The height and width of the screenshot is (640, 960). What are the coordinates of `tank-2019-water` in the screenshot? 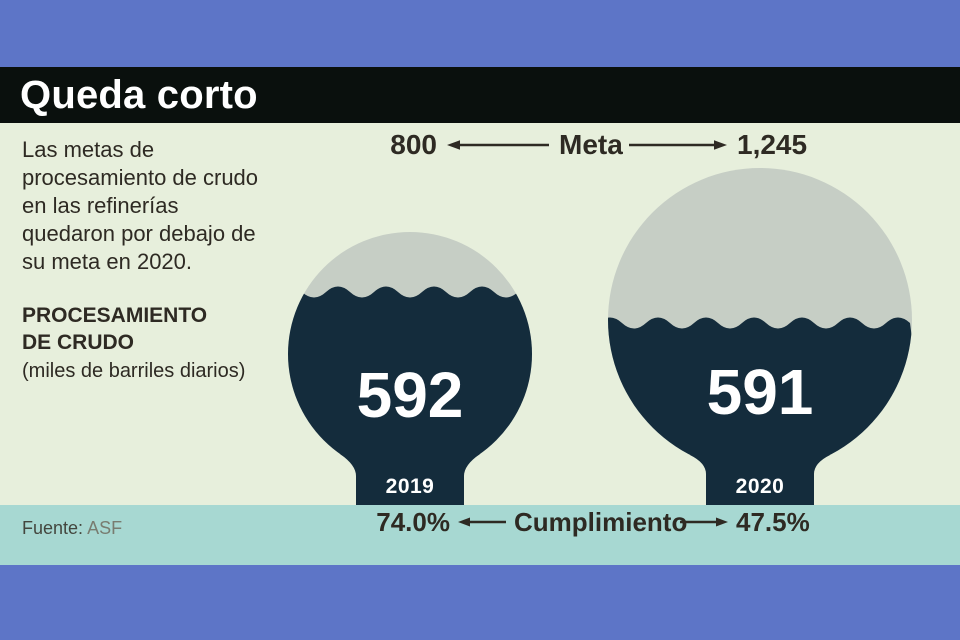 It's located at (410, 381).